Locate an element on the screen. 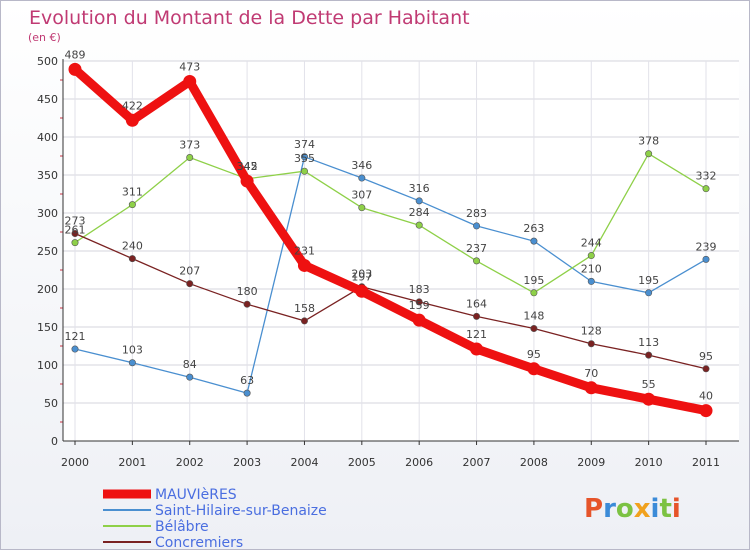 This screenshot has height=551, width=750. x-tick-label: 2003 is located at coordinates (247, 462).